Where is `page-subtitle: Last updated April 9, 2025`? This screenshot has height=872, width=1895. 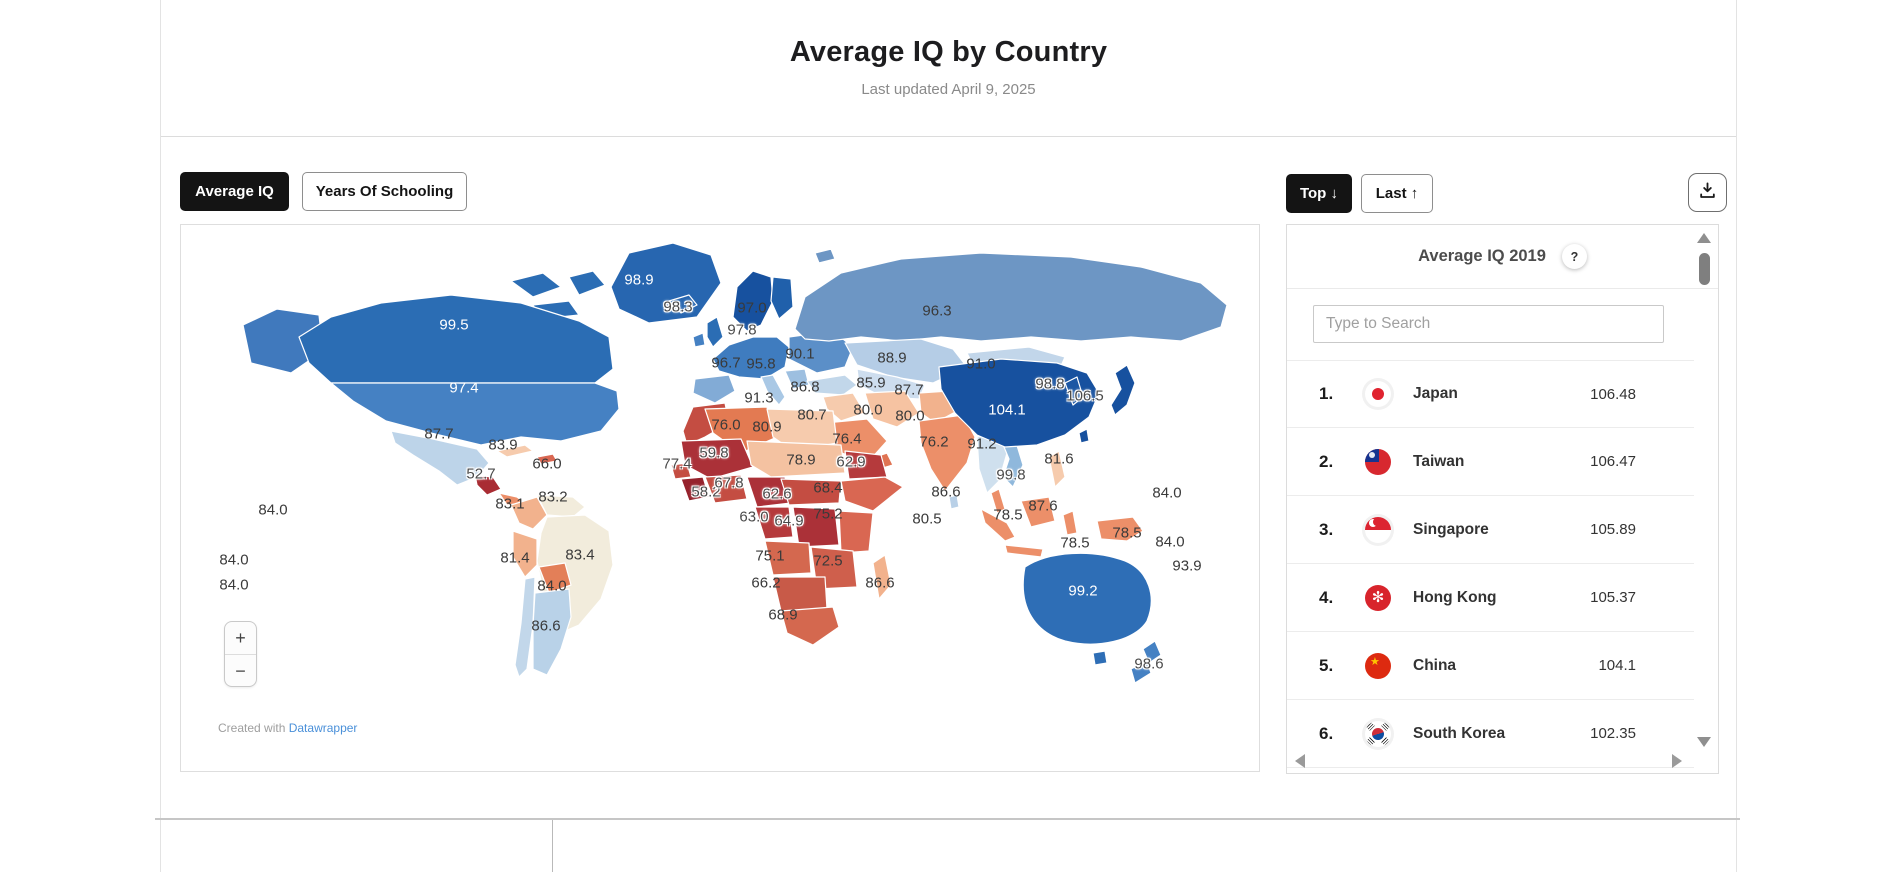 page-subtitle: Last updated April 9, 2025 is located at coordinates (948, 89).